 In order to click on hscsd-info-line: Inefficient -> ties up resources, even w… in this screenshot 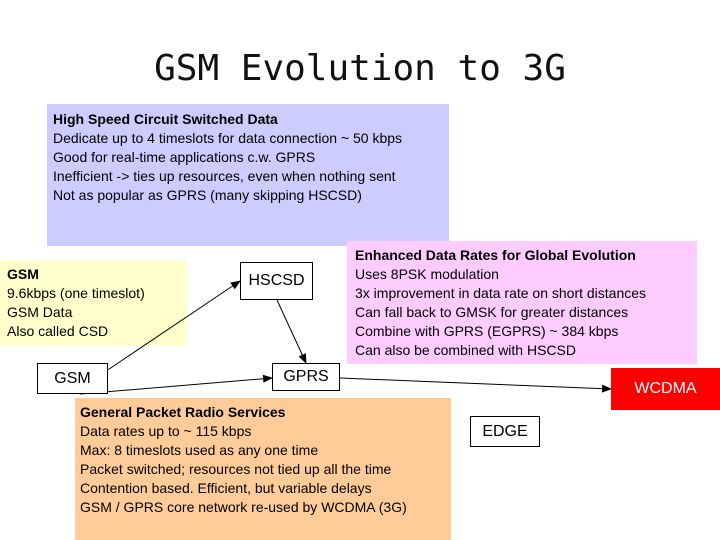, I will do `click(224, 176)`.